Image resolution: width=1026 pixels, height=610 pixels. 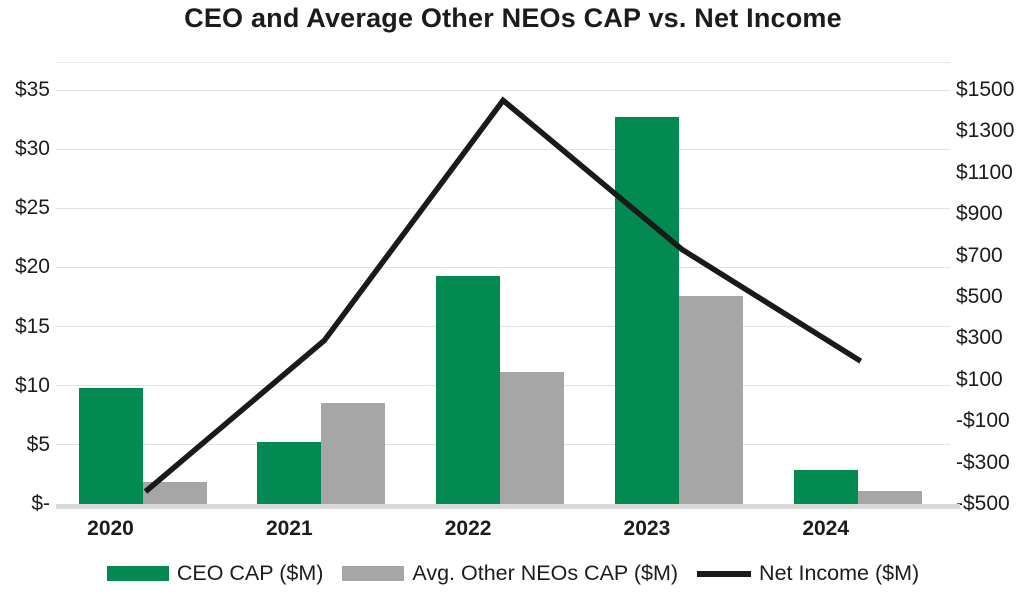 I want to click on x-axis-year-label-2020: 2020, so click(x=110, y=528).